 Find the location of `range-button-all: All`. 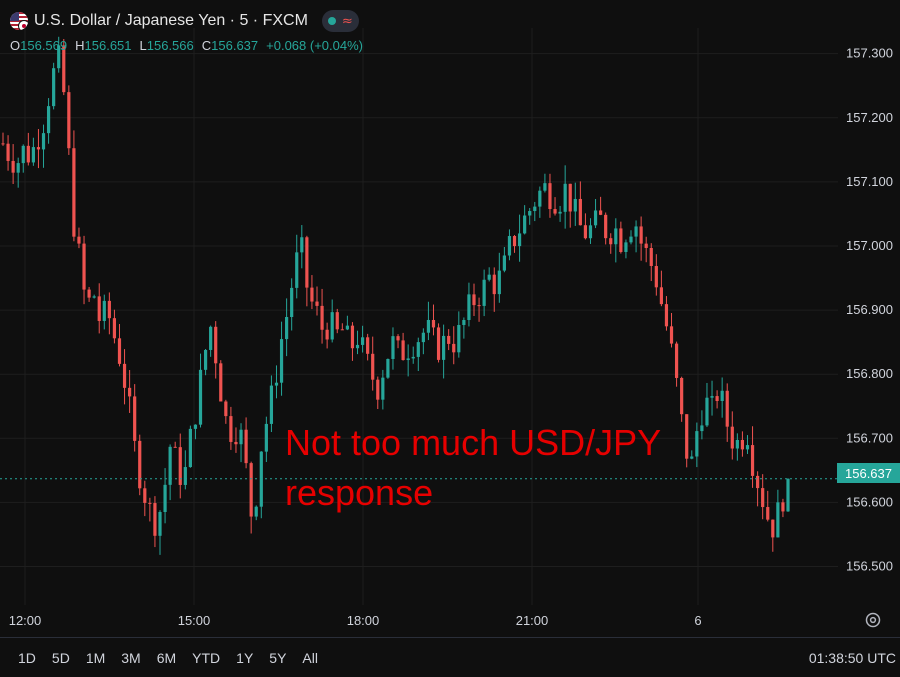

range-button-all: All is located at coordinates (310, 658).